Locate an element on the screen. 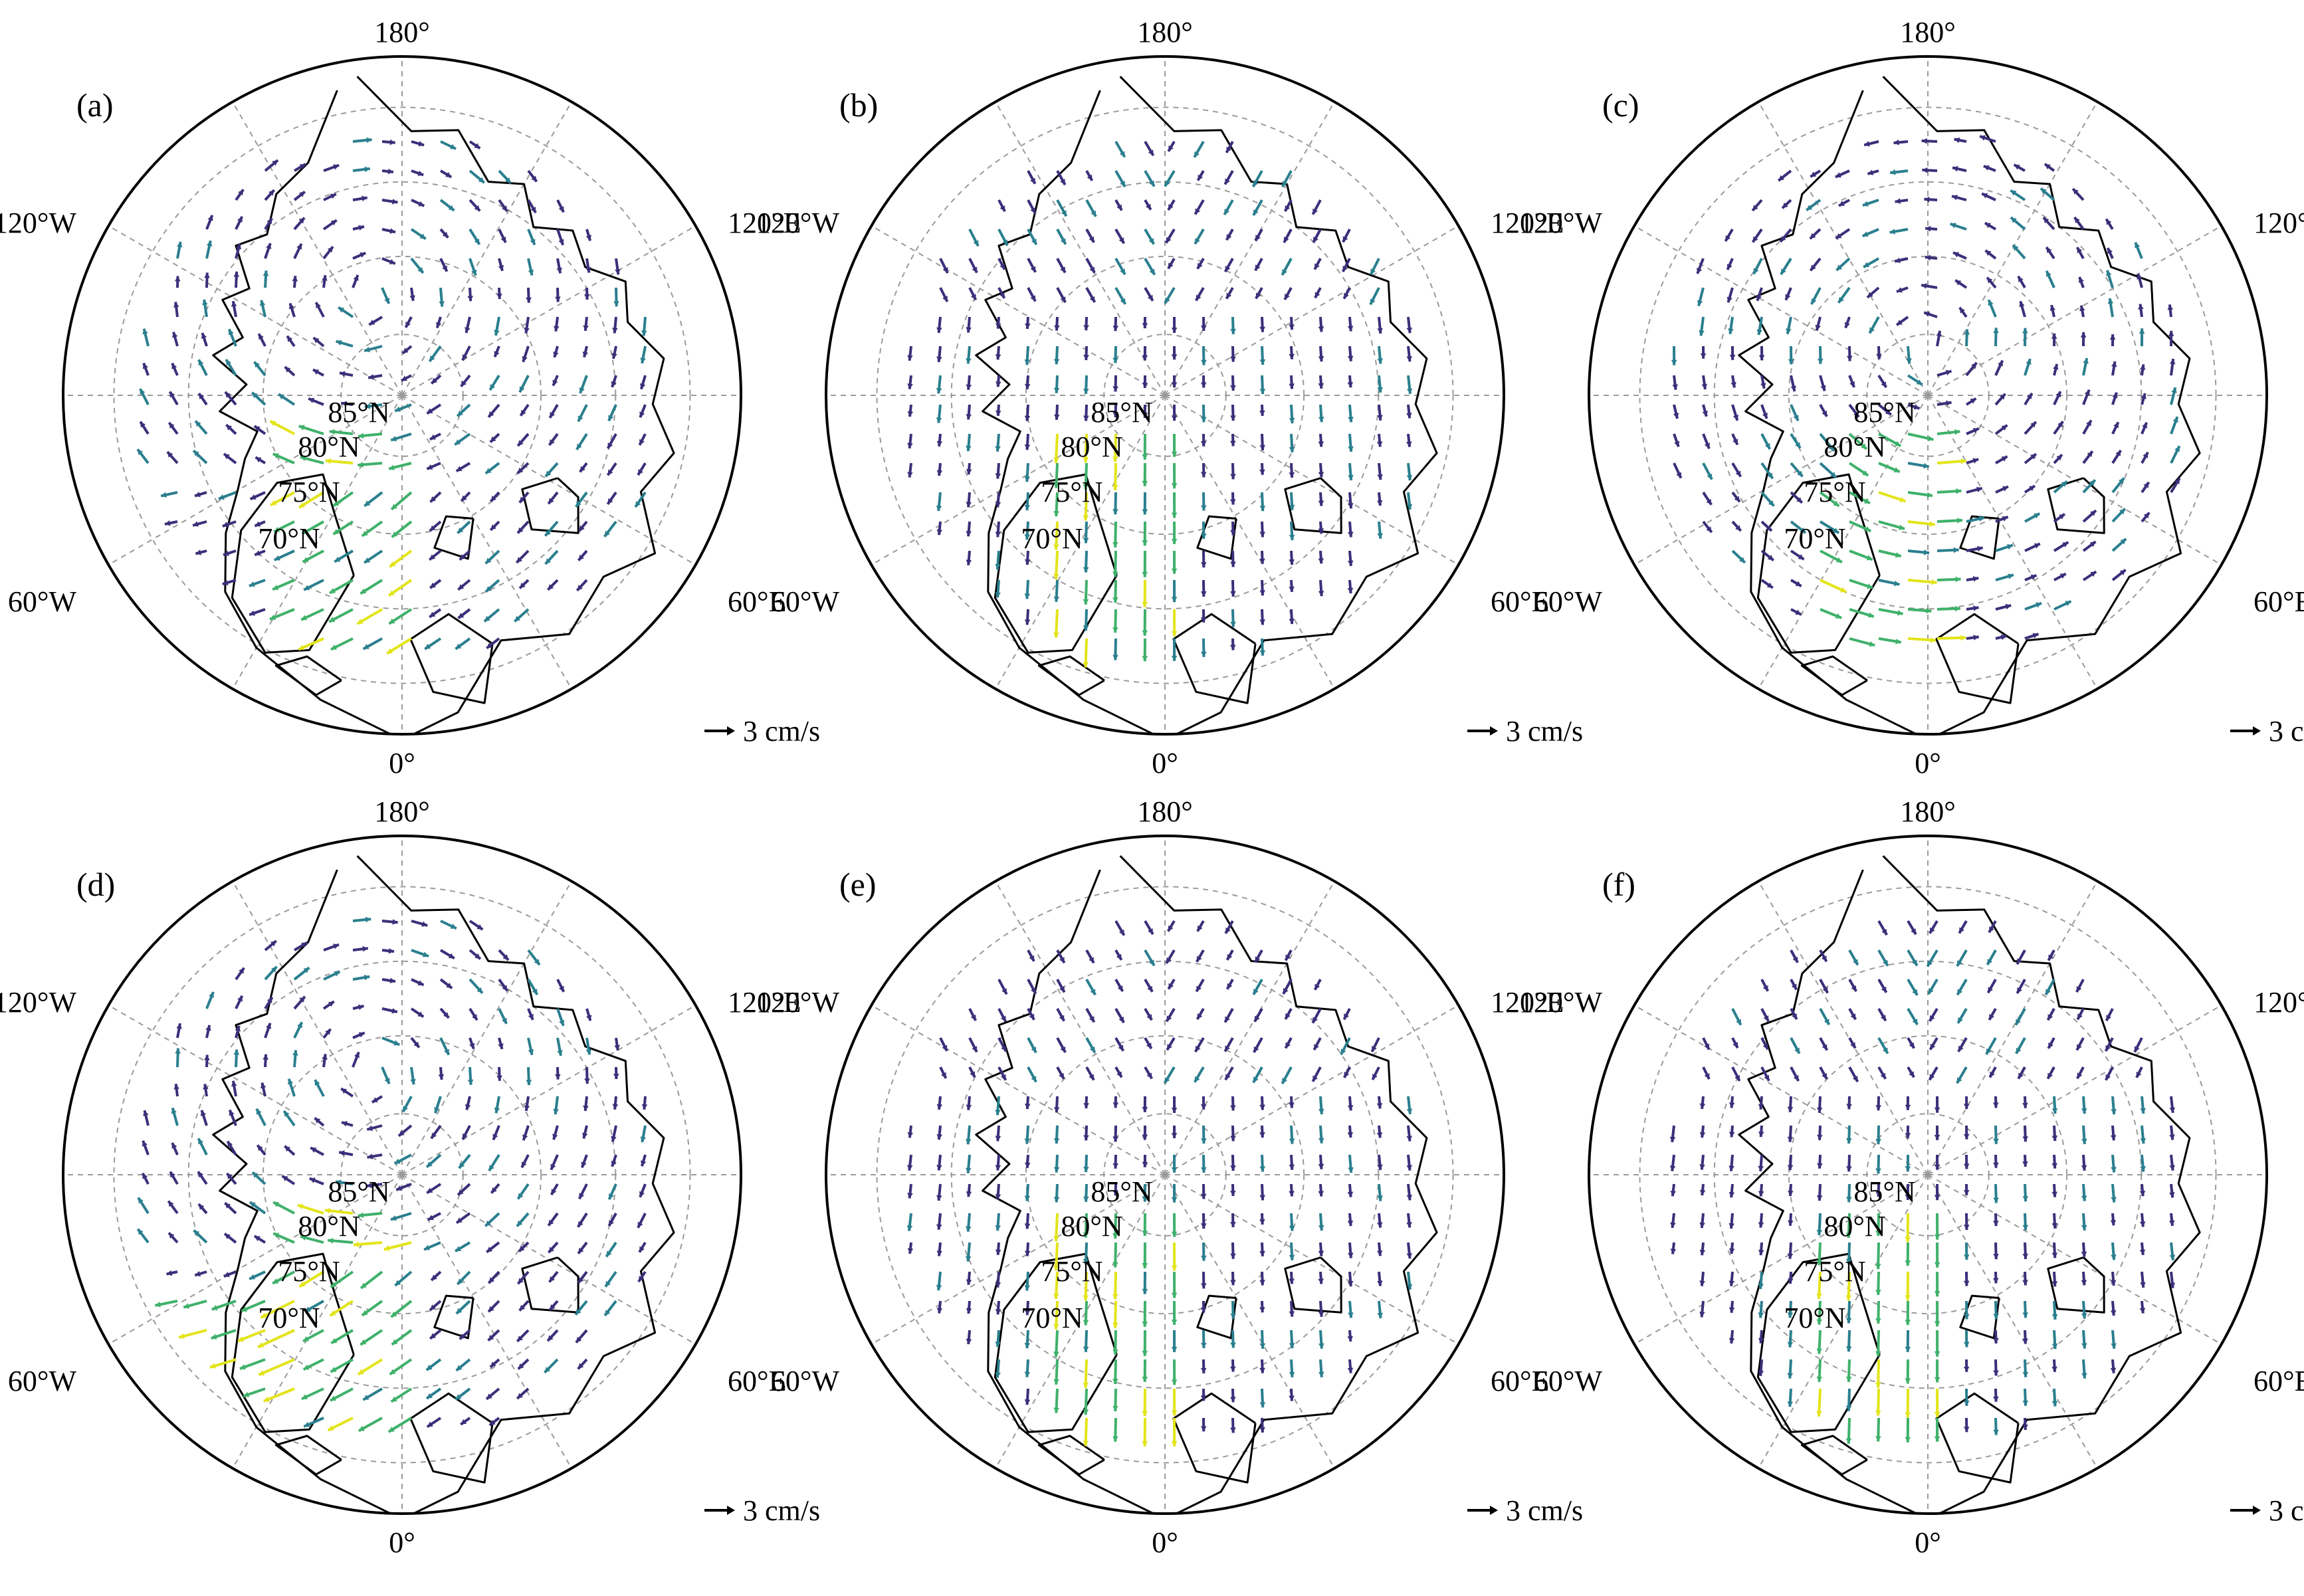 Image resolution: width=2304 pixels, height=1596 pixels. lon-label-bottom: 0° is located at coordinates (1928, 763).